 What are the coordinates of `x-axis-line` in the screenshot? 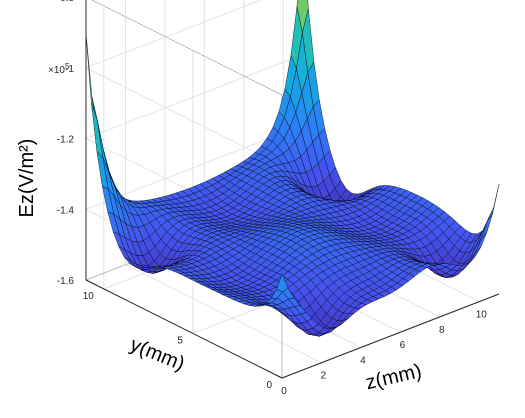 It's located at (390, 336).